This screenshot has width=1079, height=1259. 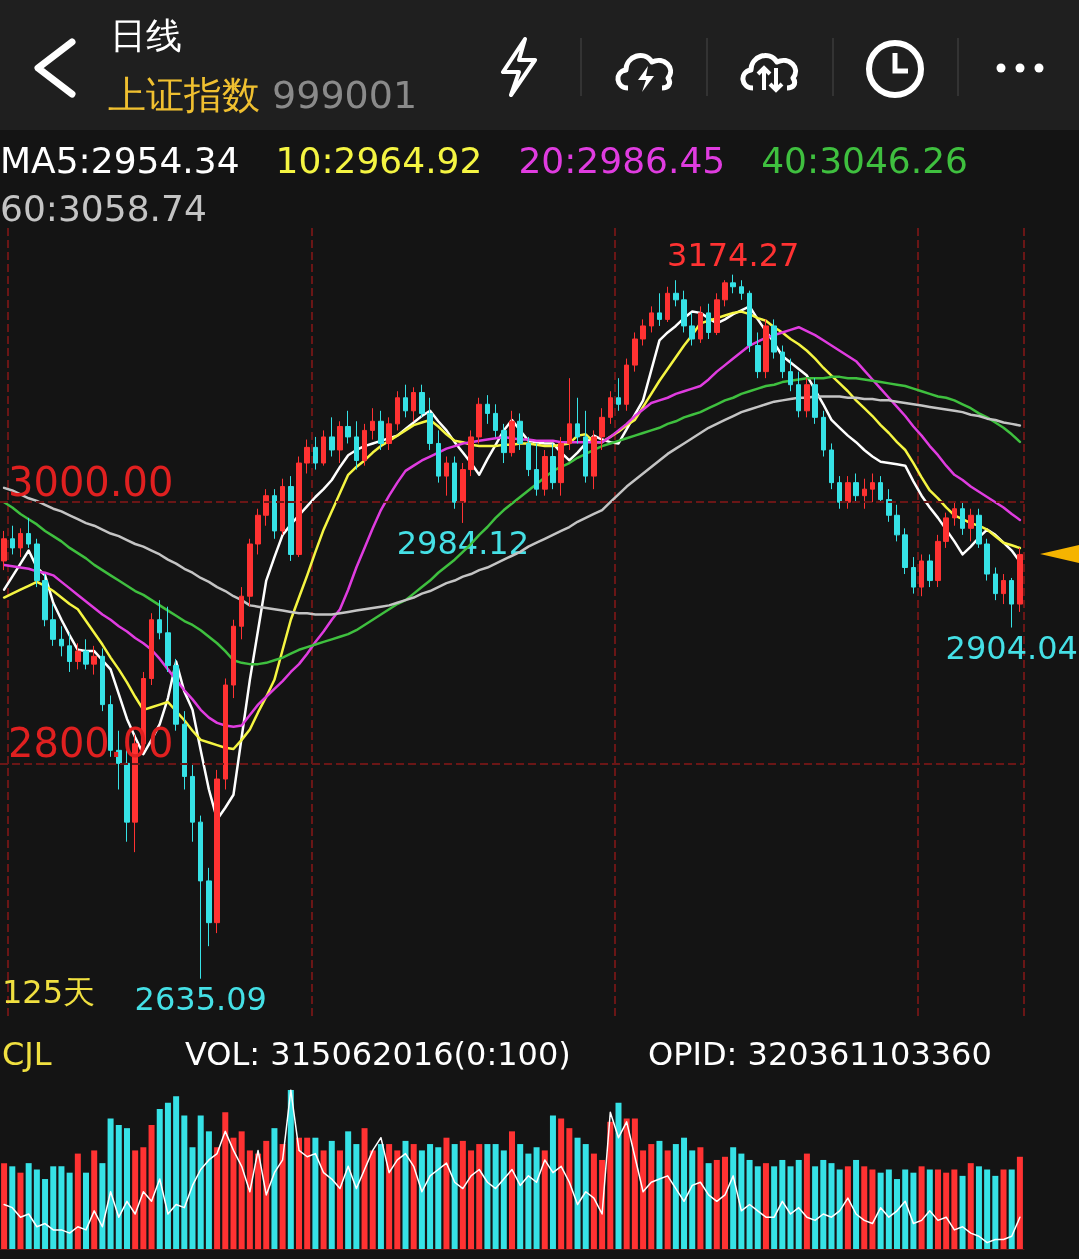 What do you see at coordinates (865, 161) in the screenshot?
I see `text: 40:3046.26` at bounding box center [865, 161].